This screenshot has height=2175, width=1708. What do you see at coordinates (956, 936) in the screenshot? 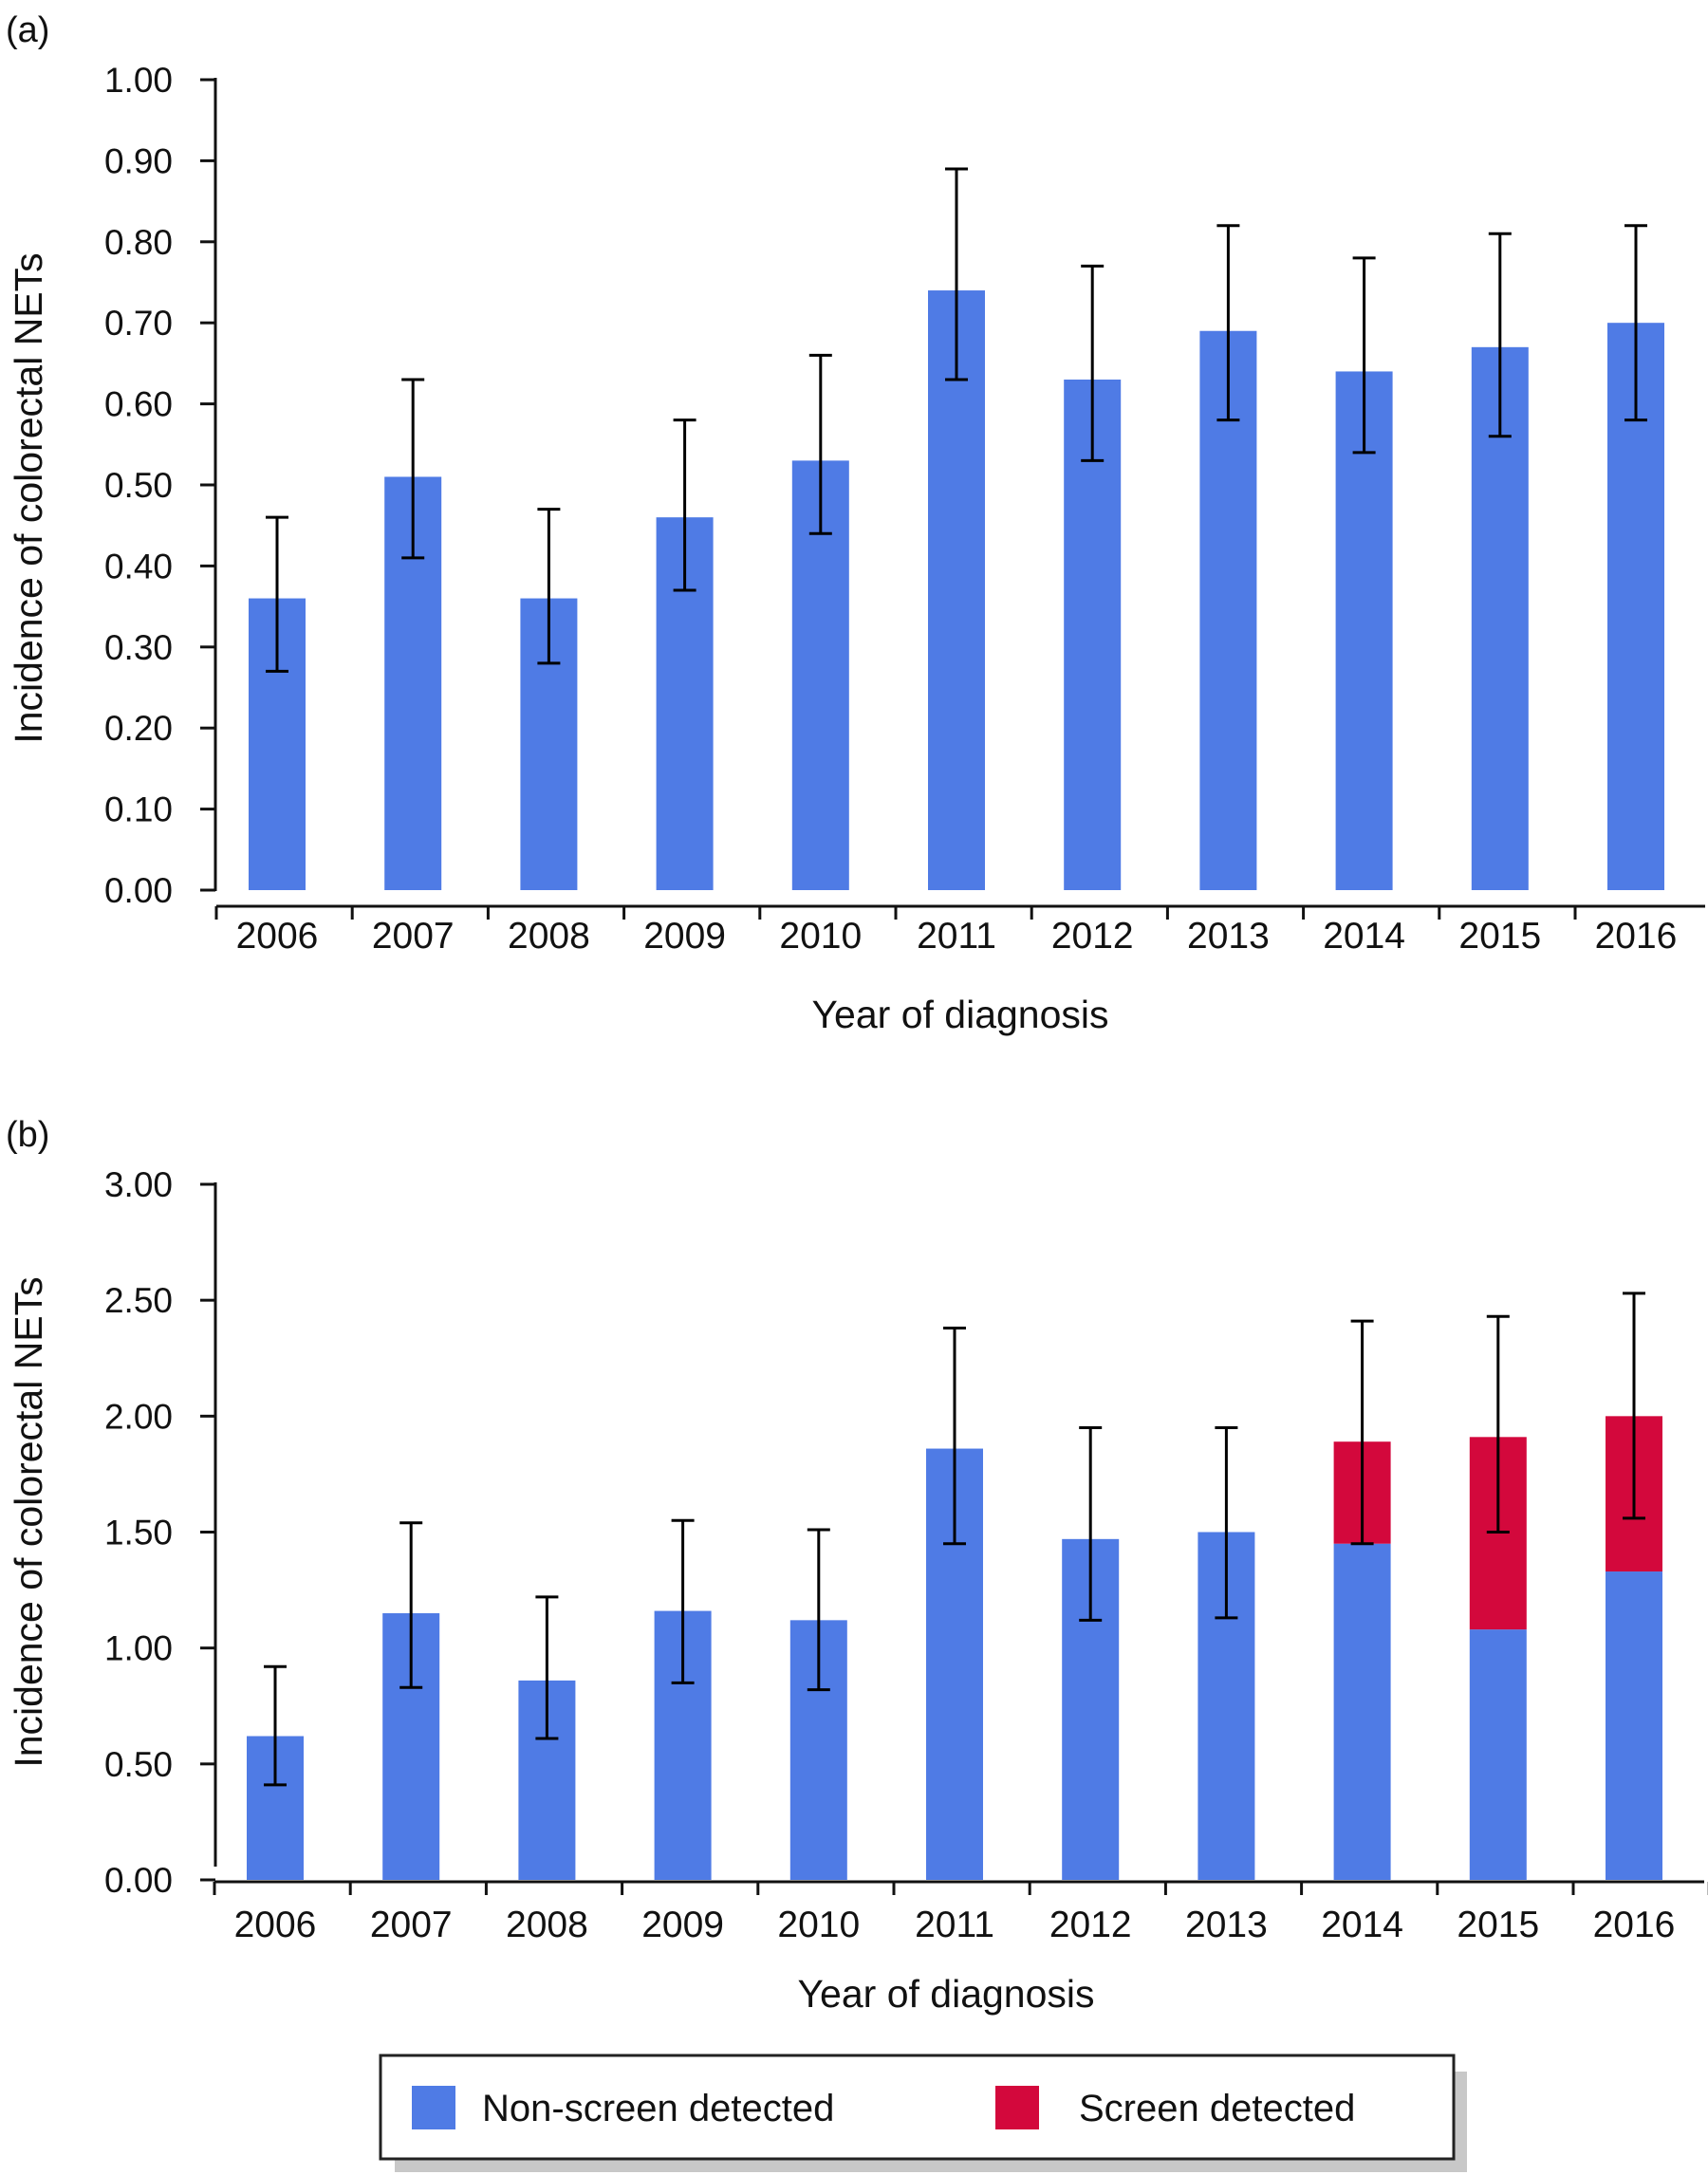
I see `panel-a-x-tick-label-2011: 2011` at bounding box center [956, 936].